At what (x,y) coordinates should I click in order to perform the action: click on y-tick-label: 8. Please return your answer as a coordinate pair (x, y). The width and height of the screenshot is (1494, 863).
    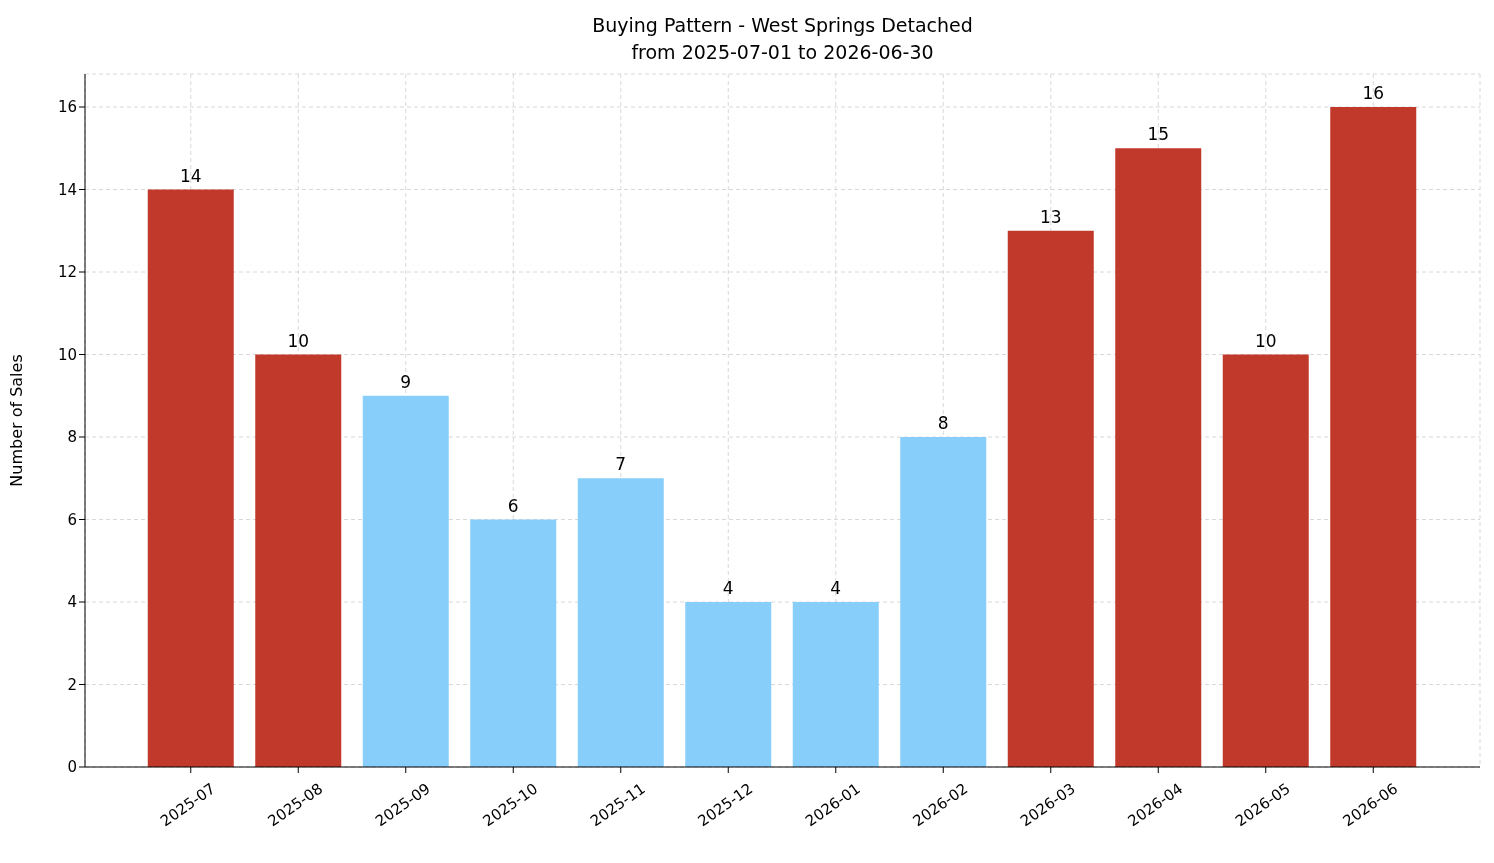
    Looking at the image, I should click on (72, 437).